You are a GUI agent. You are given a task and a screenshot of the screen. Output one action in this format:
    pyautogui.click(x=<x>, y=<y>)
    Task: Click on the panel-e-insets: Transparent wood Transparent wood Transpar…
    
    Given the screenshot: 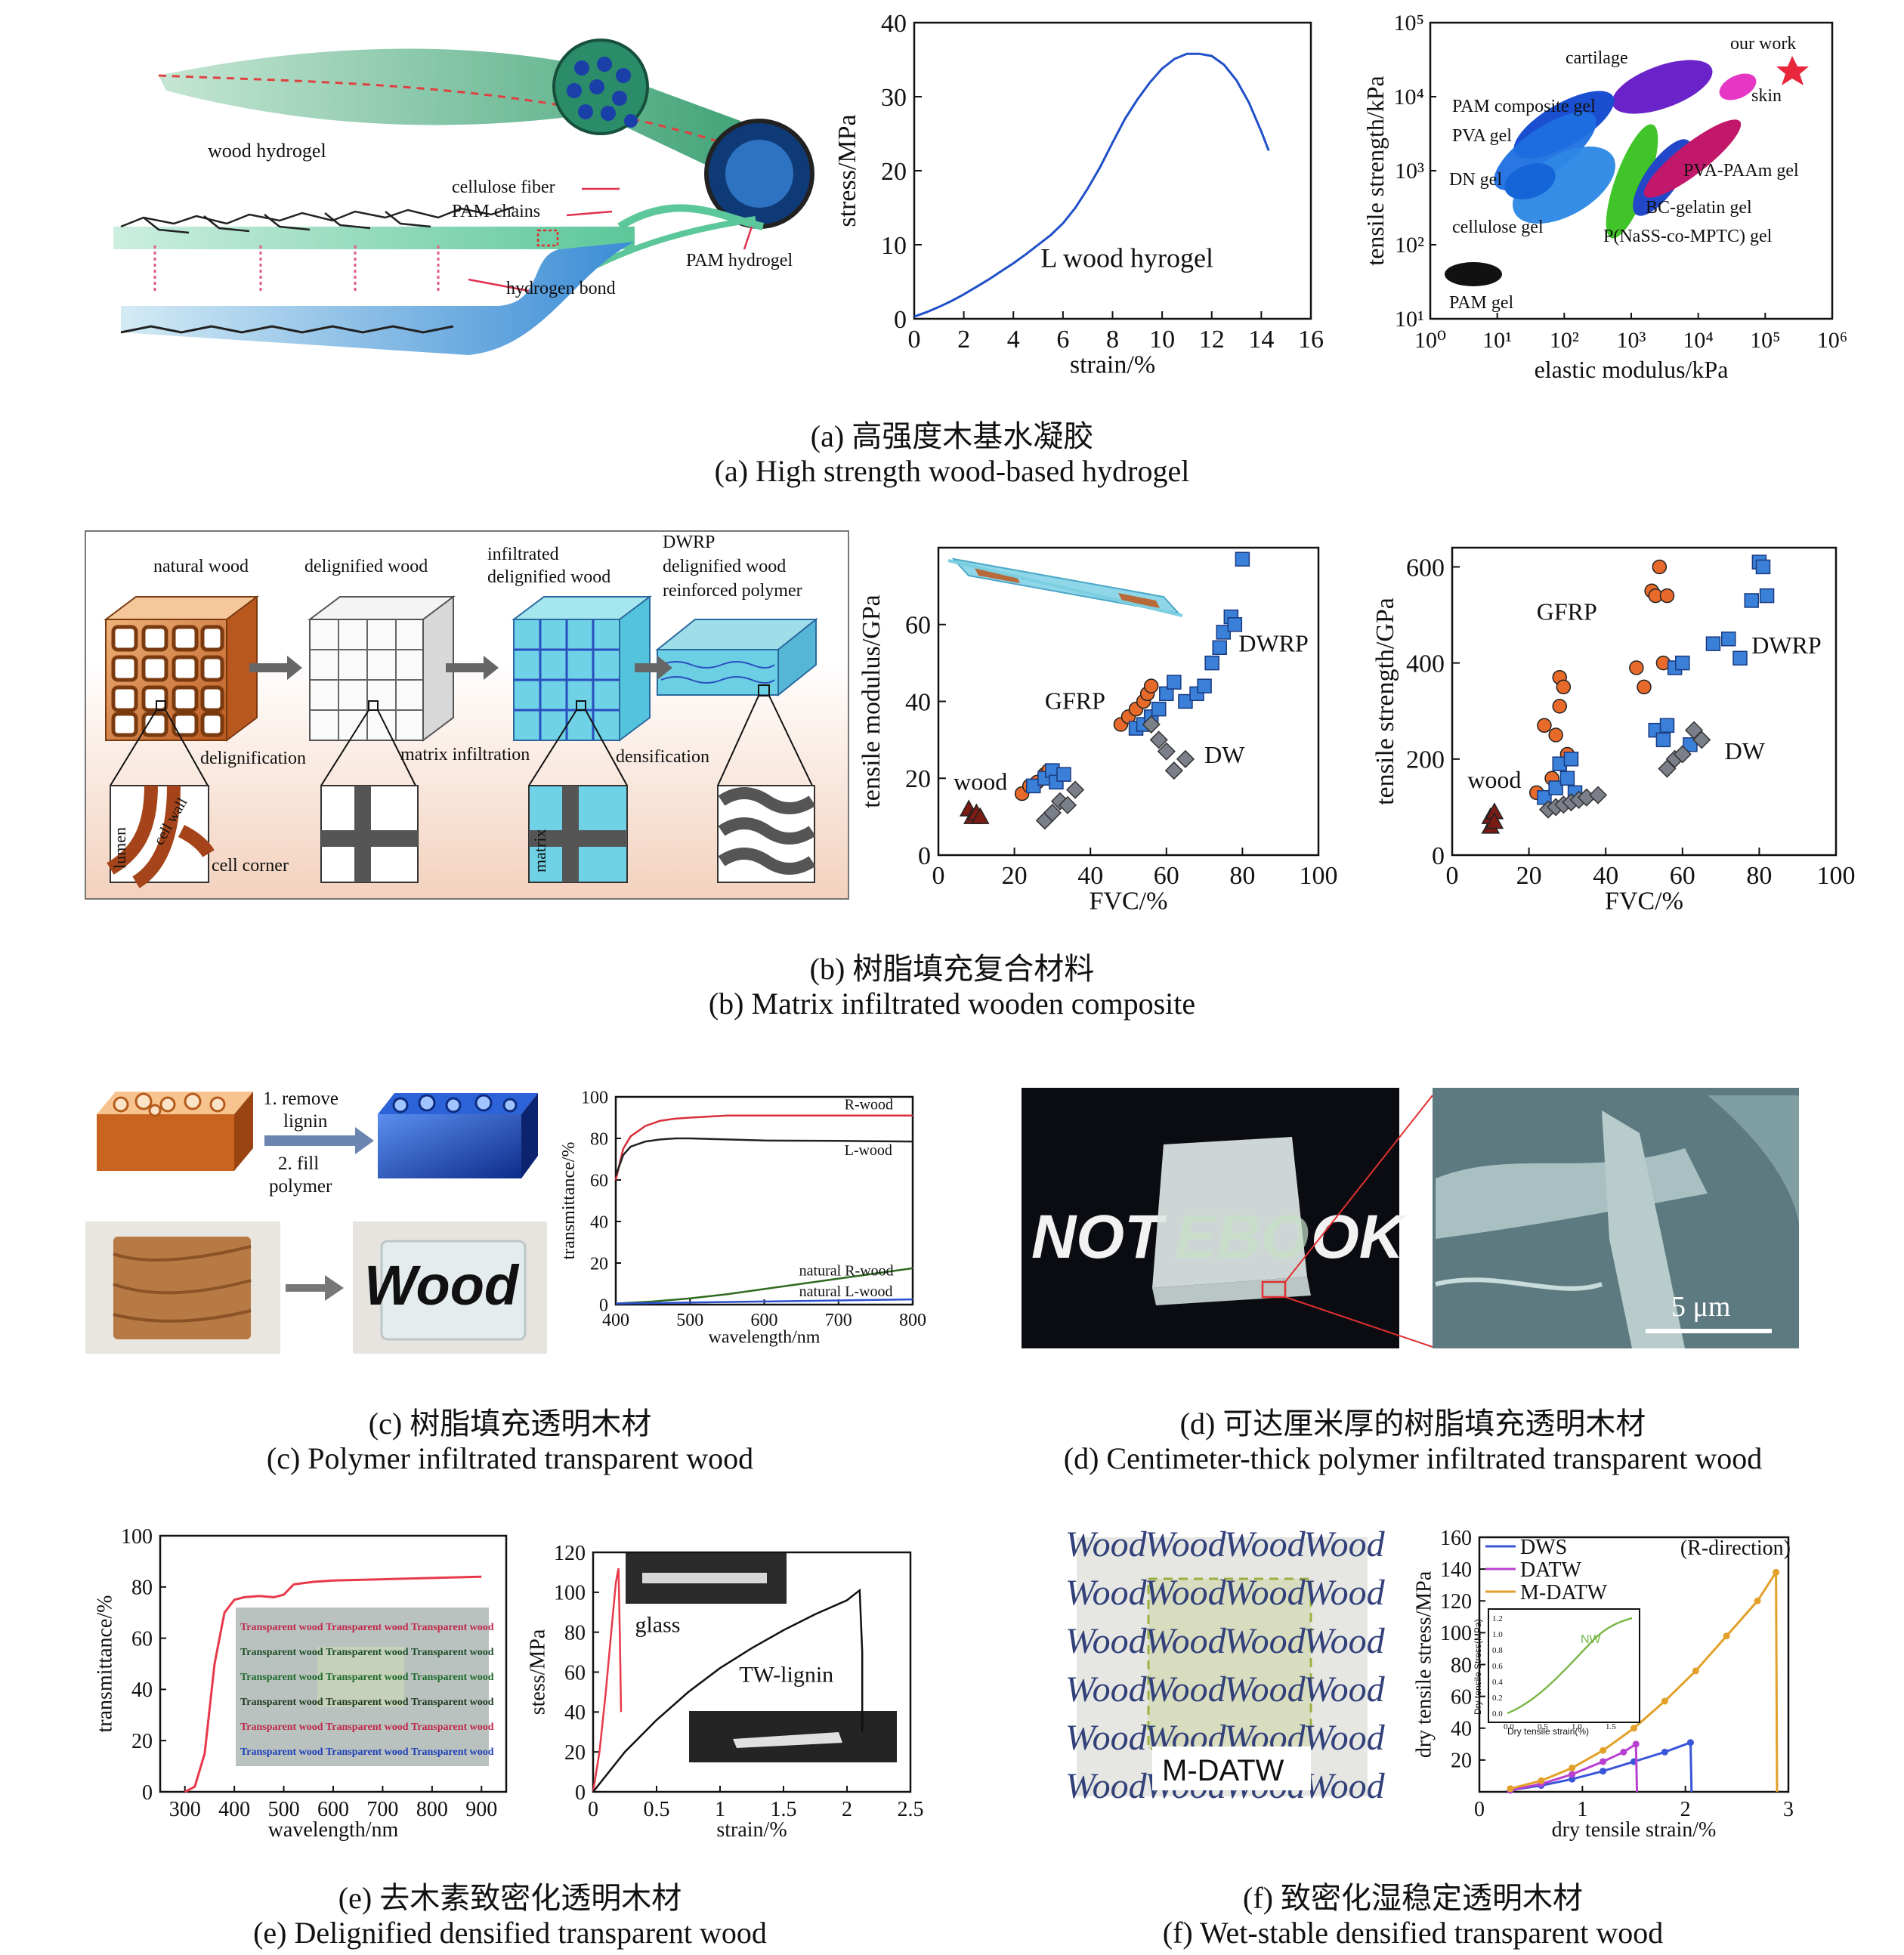 What is the action you would take?
    pyautogui.click(x=566, y=1659)
    